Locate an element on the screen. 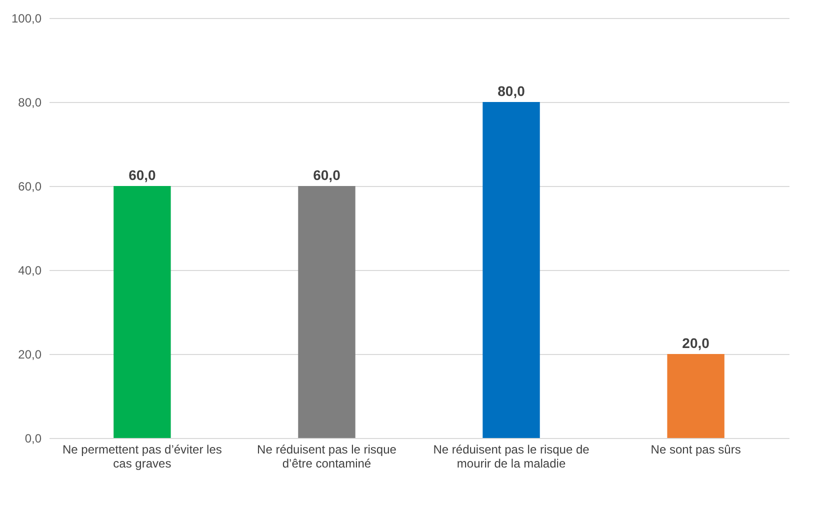 The height and width of the screenshot is (511, 836). data-label: 20,0 is located at coordinates (696, 343).